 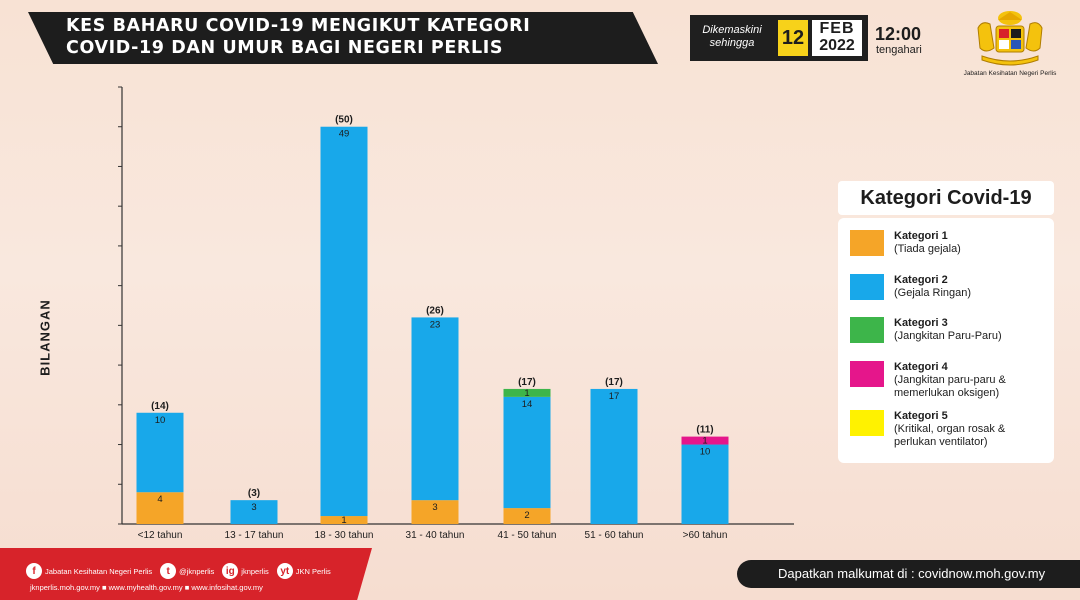 I want to click on segment-value-label: 23, so click(x=435, y=324).